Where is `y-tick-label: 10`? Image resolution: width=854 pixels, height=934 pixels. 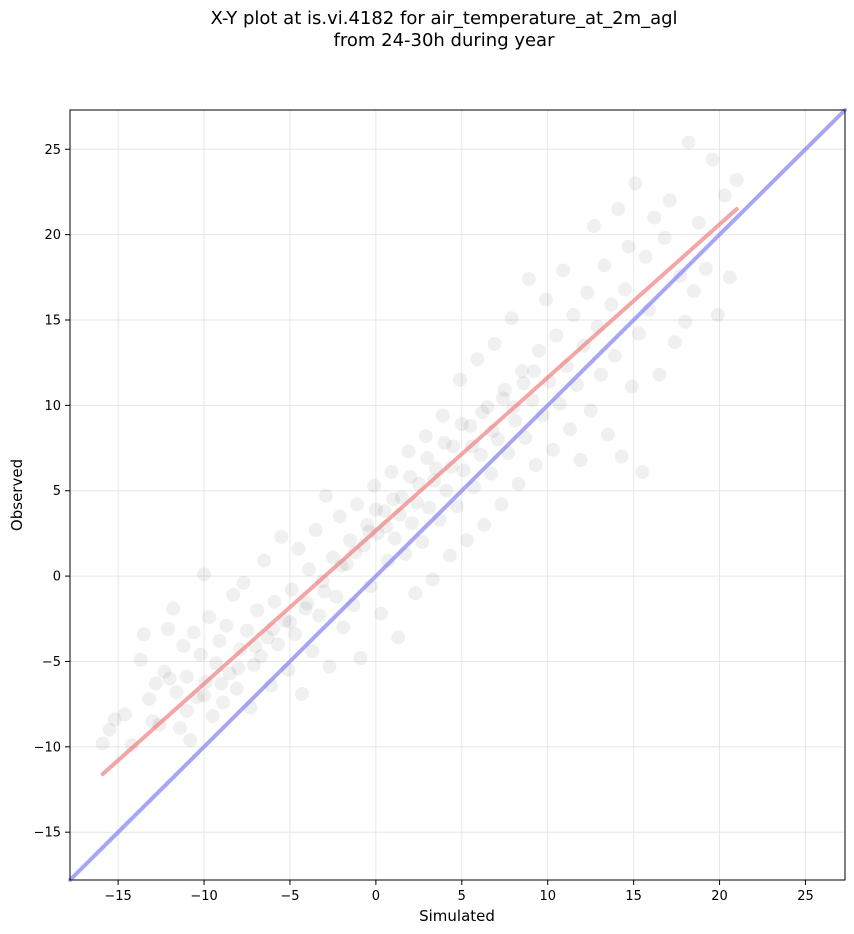 y-tick-label: 10 is located at coordinates (52, 406).